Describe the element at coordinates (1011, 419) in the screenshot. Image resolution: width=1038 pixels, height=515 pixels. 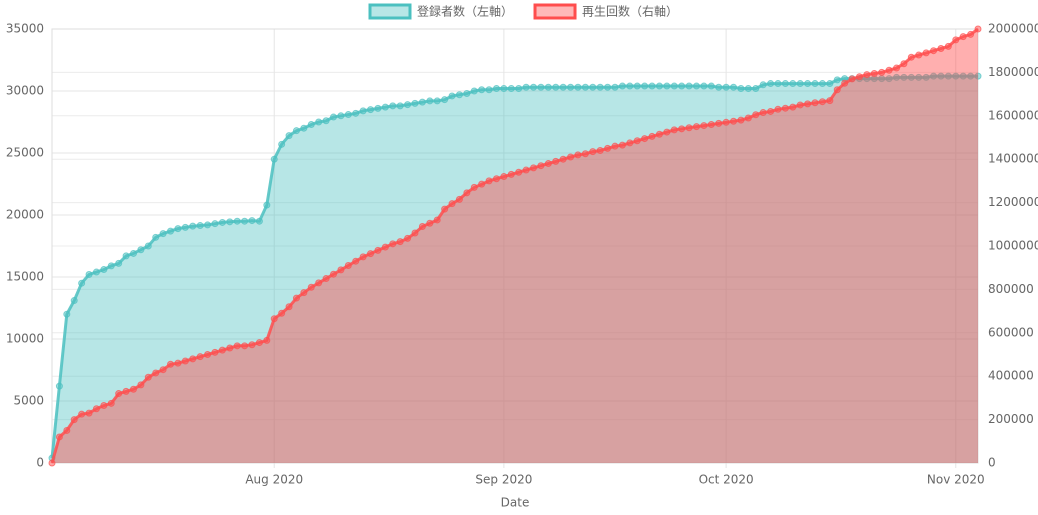
I see `y2-tick-label: 200000` at that location.